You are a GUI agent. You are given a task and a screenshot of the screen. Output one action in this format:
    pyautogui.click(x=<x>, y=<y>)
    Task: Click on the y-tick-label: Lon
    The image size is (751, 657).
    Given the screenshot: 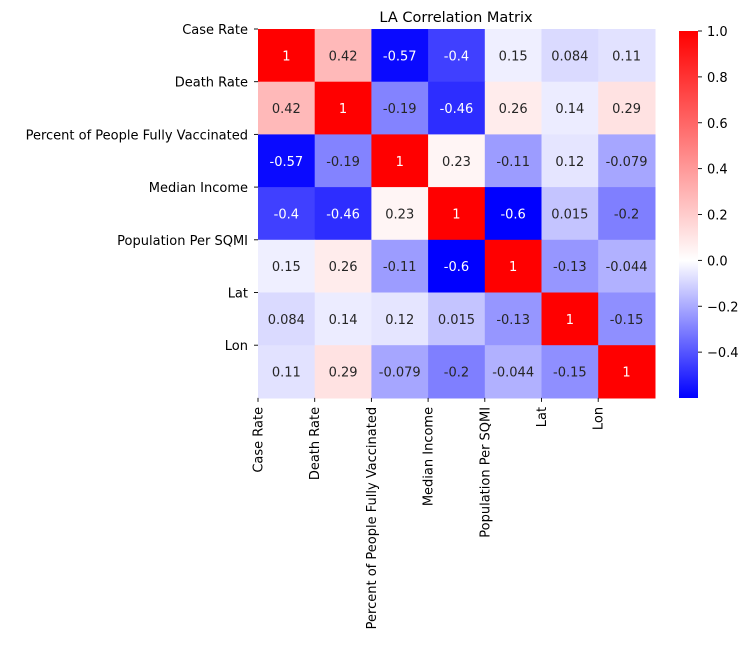 What is the action you would take?
    pyautogui.click(x=236, y=346)
    